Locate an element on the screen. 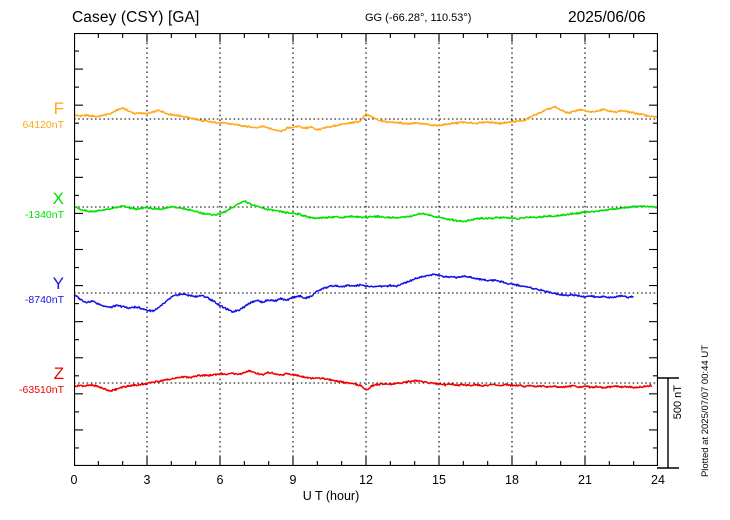 Image resolution: width=730 pixels, height=520 pixels. component-letter-x: X is located at coordinates (58, 198).